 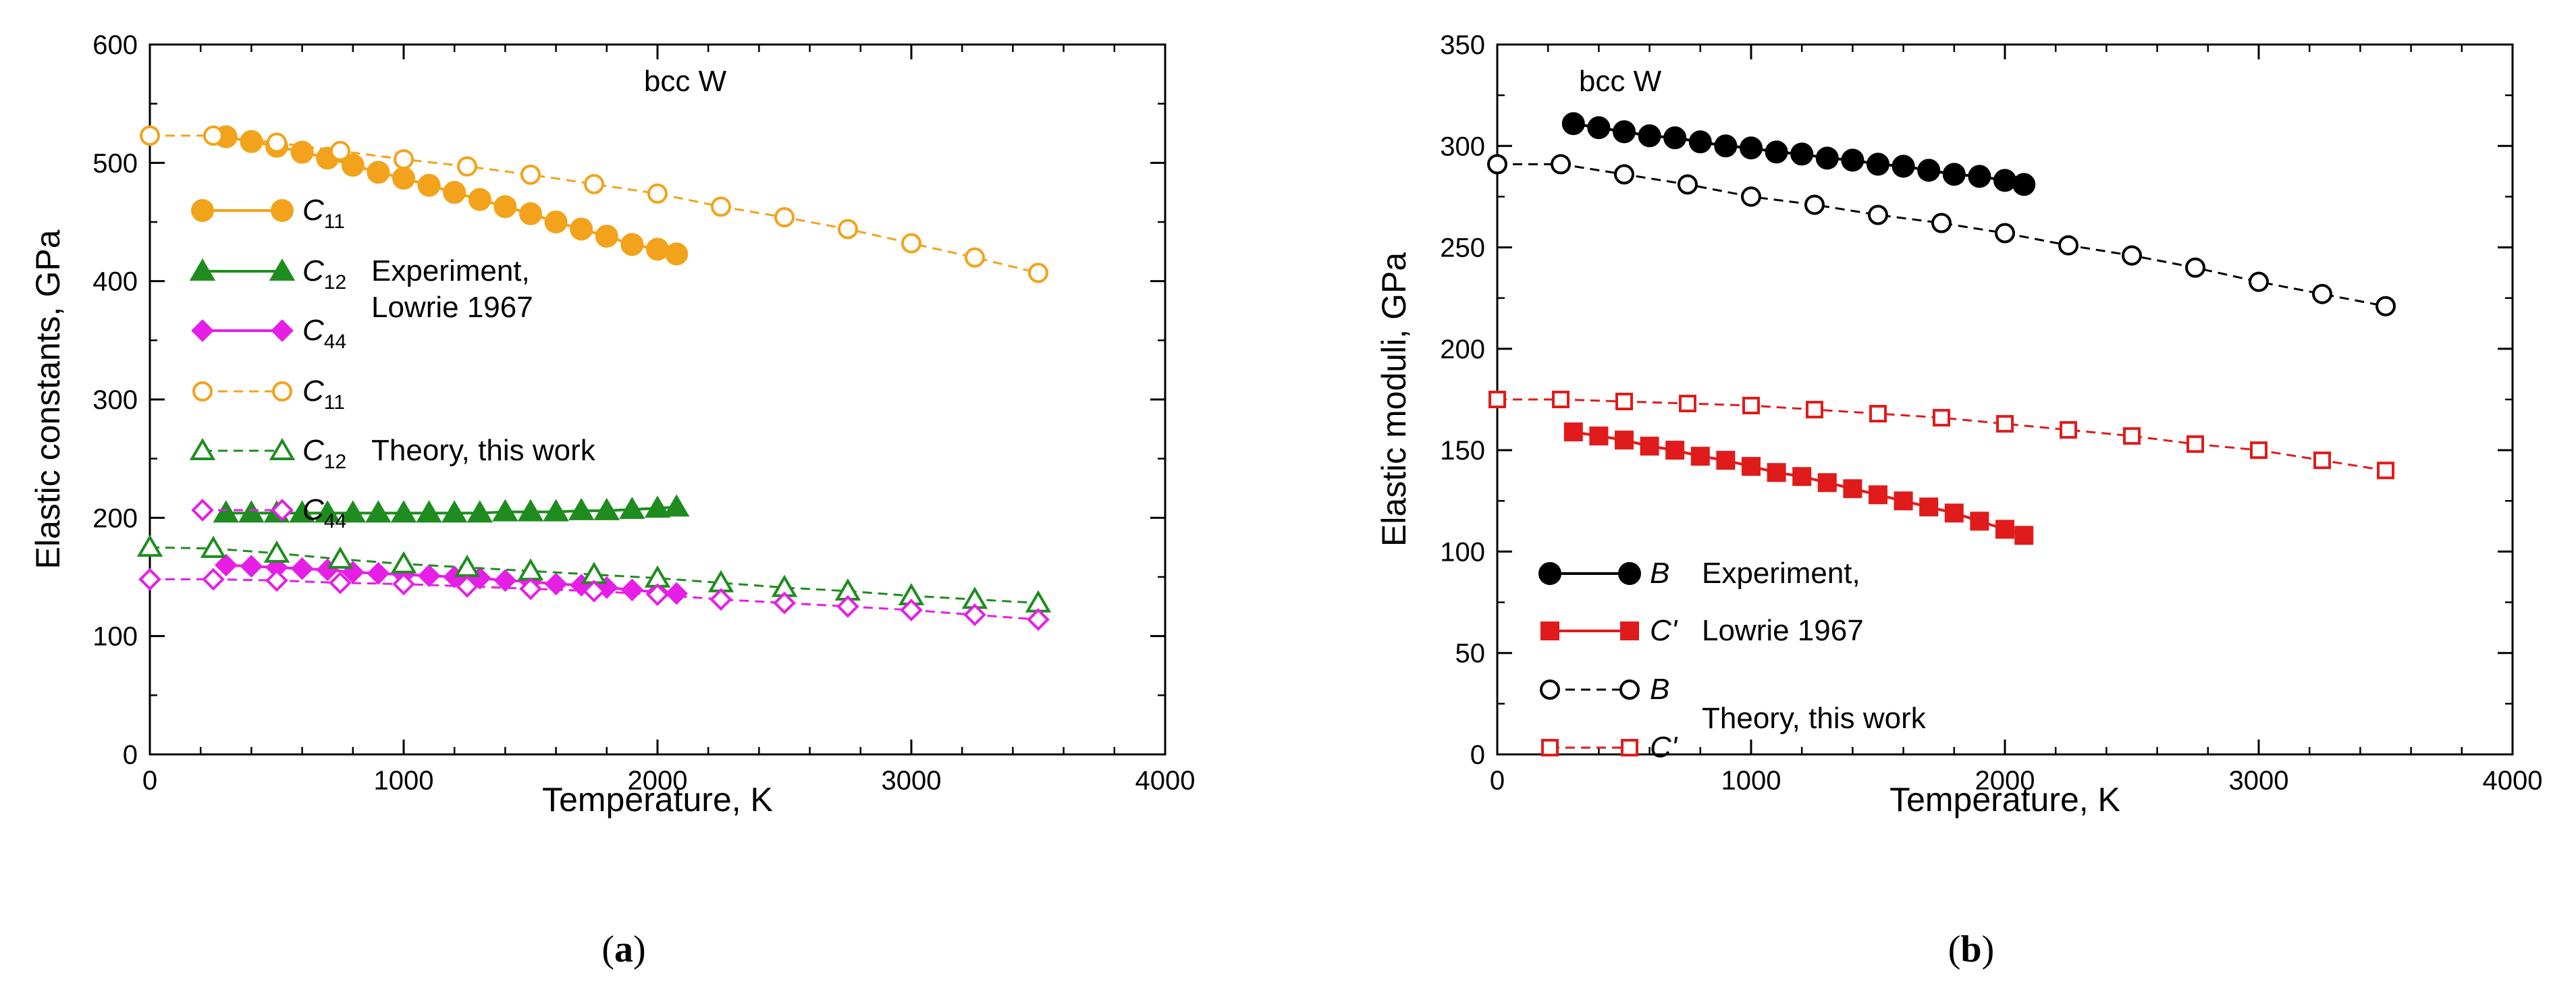 What do you see at coordinates (2005, 781) in the screenshot?
I see `x-tick-label: 2000` at bounding box center [2005, 781].